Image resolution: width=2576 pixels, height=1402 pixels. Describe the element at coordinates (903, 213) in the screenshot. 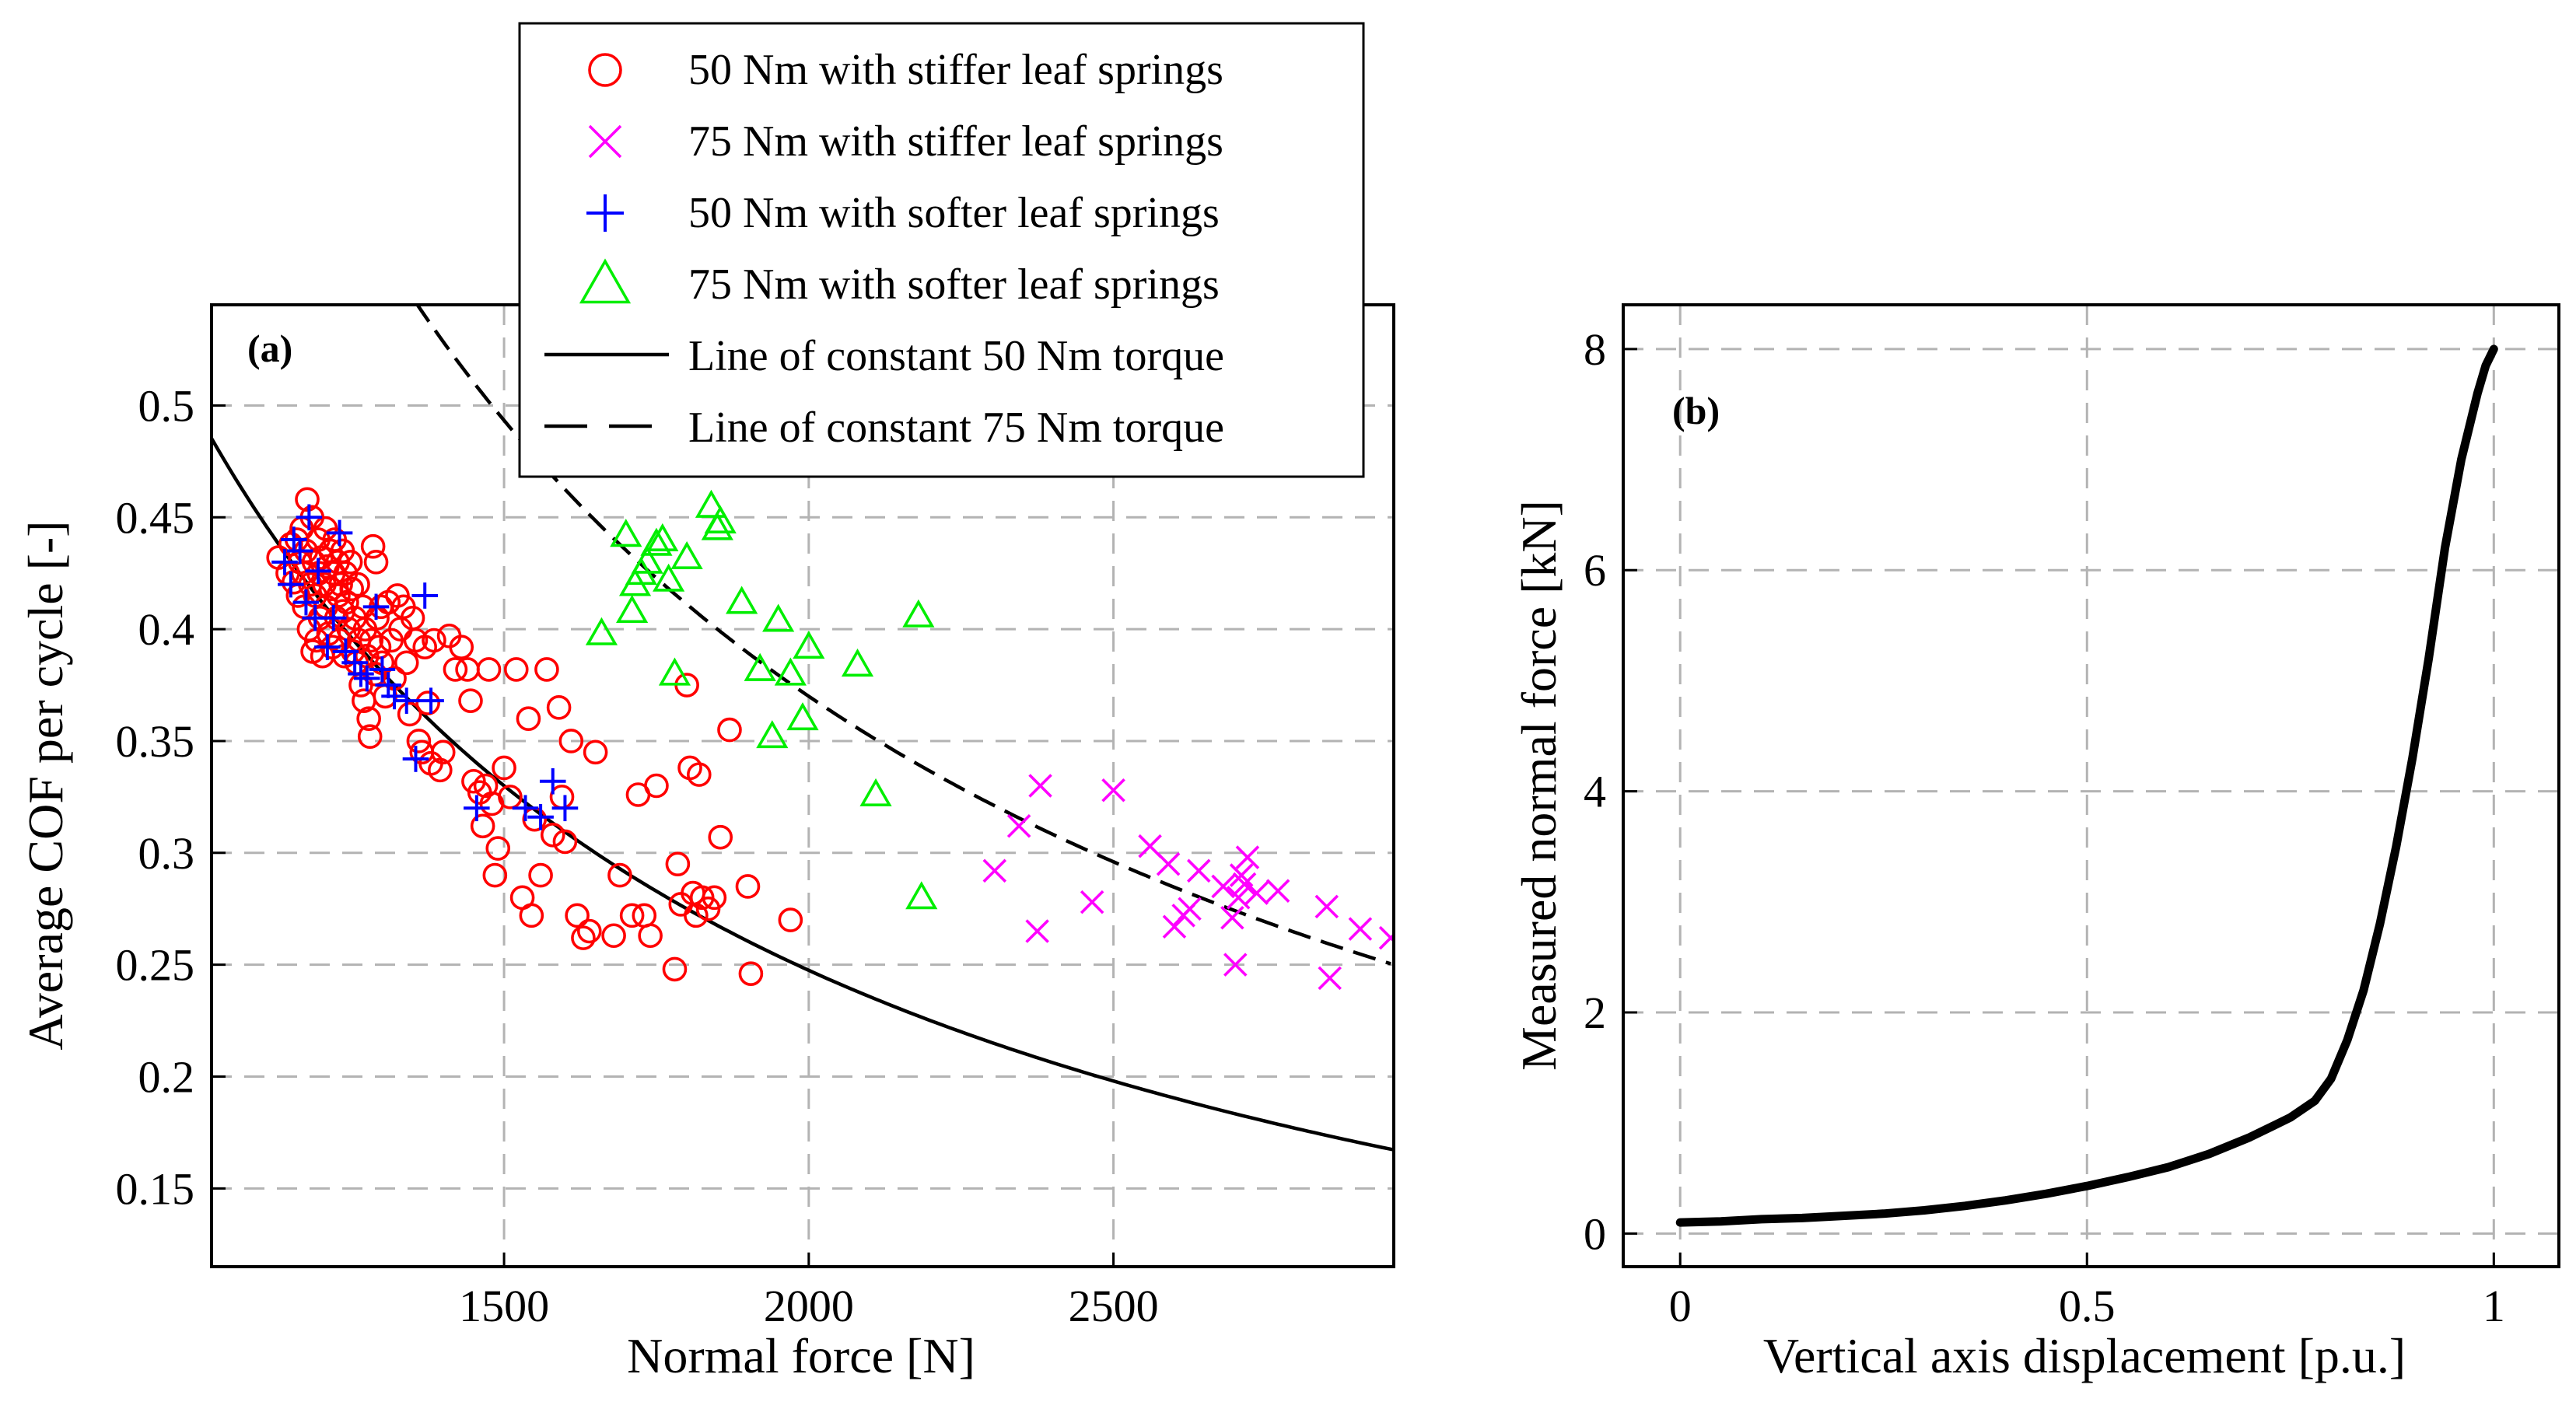

I see `legend-entry: 50 Nm with softer leaf springs` at that location.